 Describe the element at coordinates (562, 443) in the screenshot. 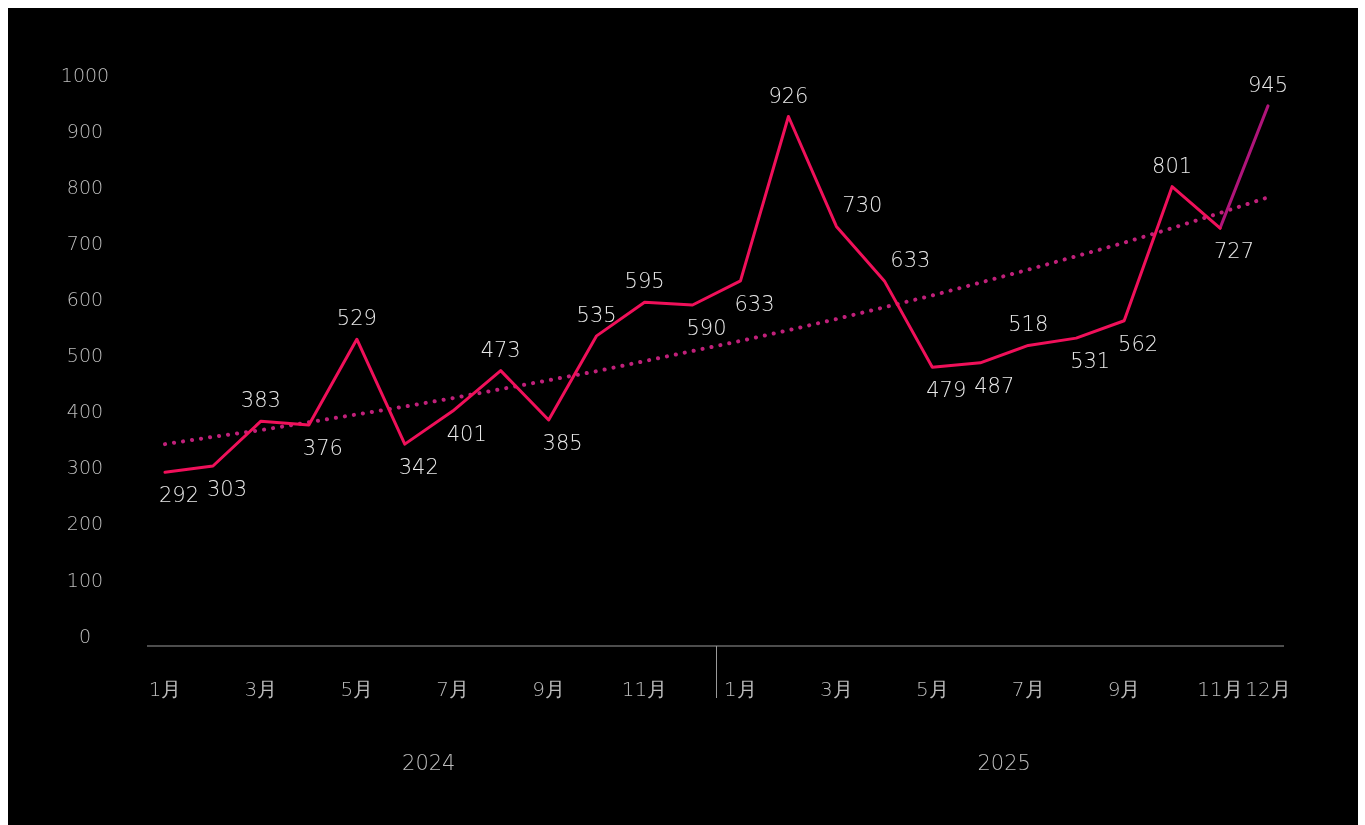

I see `data-label: 385` at that location.